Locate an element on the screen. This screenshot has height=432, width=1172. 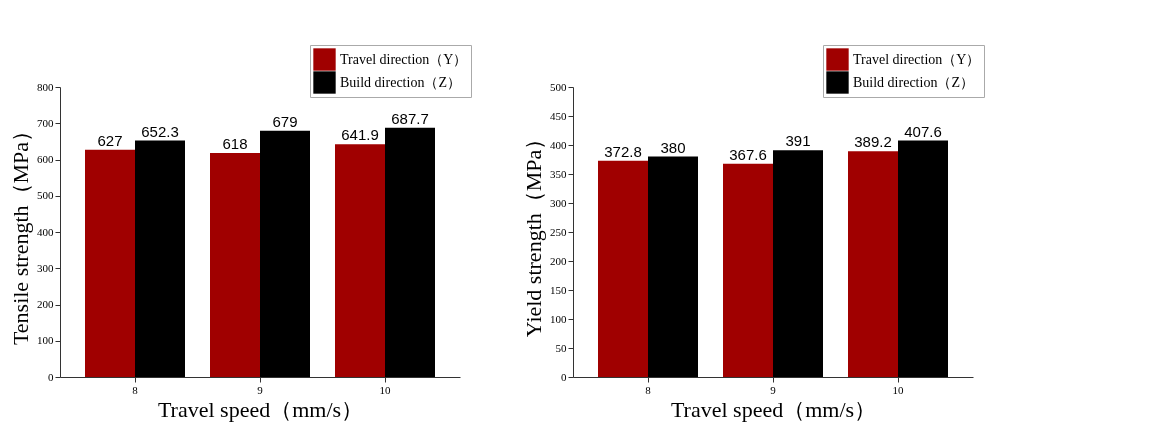
y-axis-title: Tensile strength（MPa） is located at coordinates (20, 232).